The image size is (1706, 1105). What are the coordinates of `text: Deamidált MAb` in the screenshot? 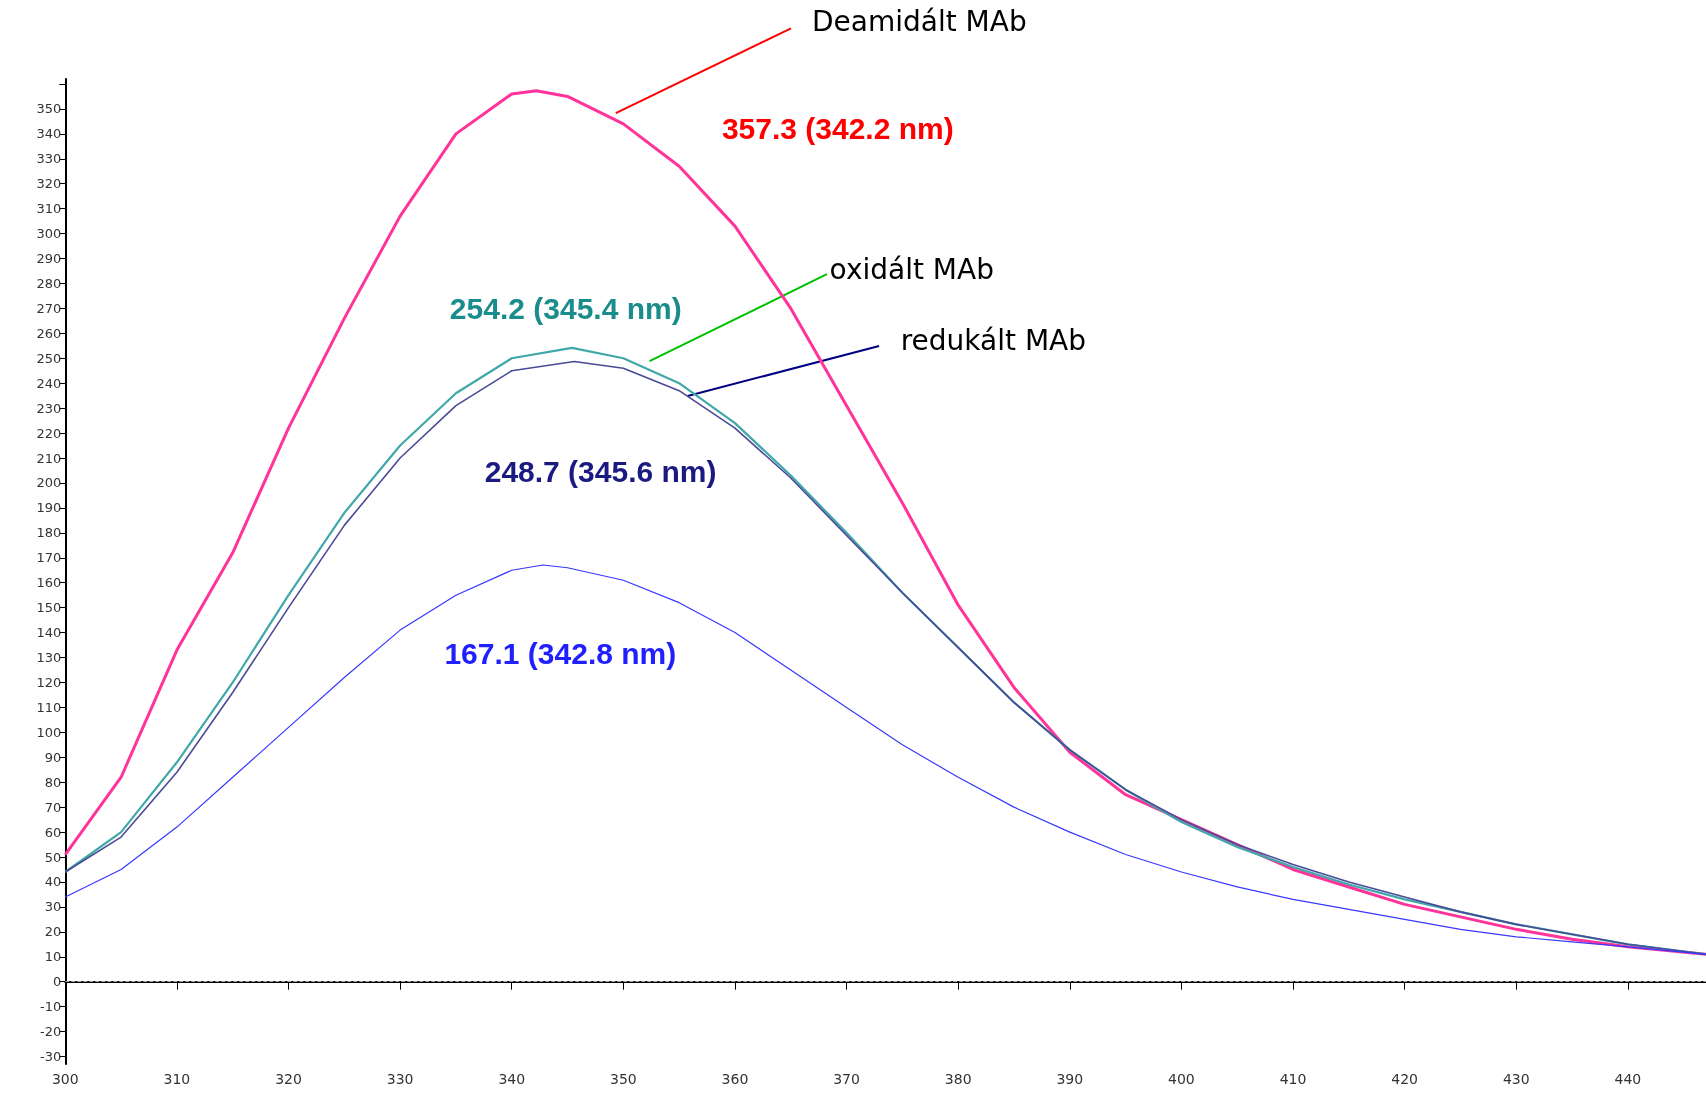 It's located at (919, 22).